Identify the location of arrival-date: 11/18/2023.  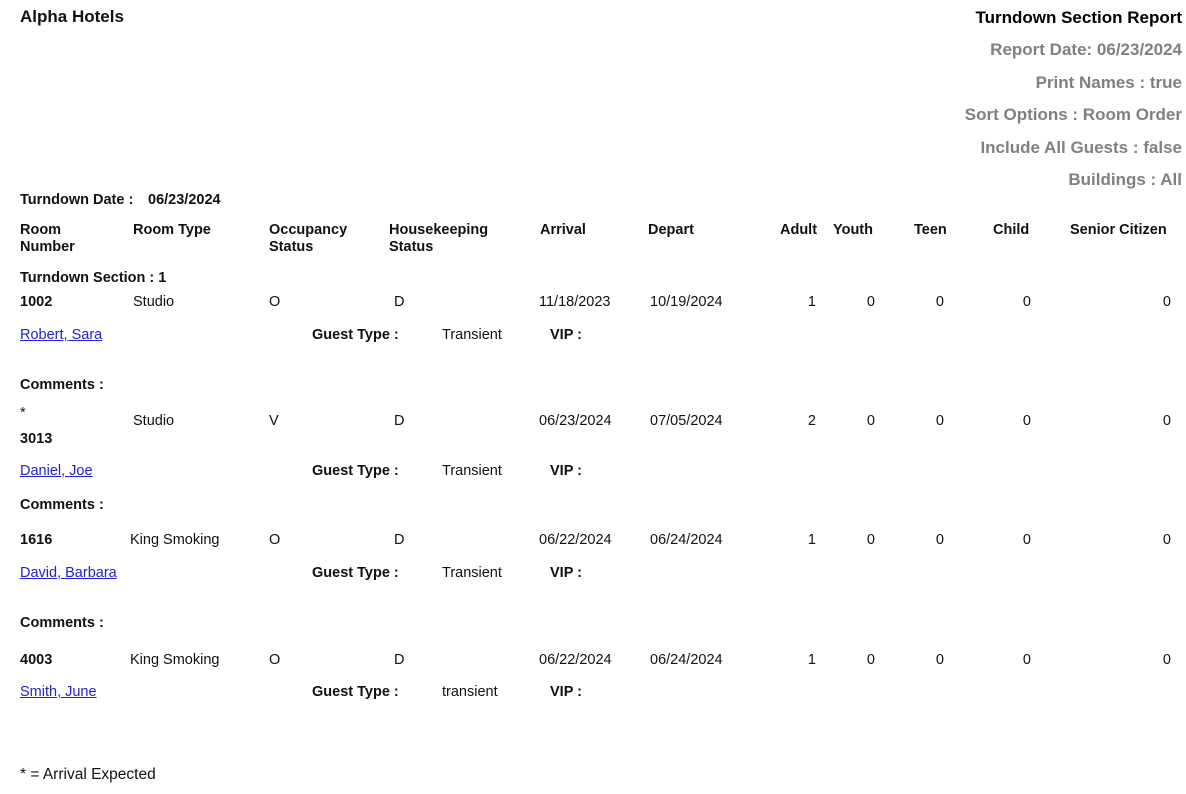
(575, 302).